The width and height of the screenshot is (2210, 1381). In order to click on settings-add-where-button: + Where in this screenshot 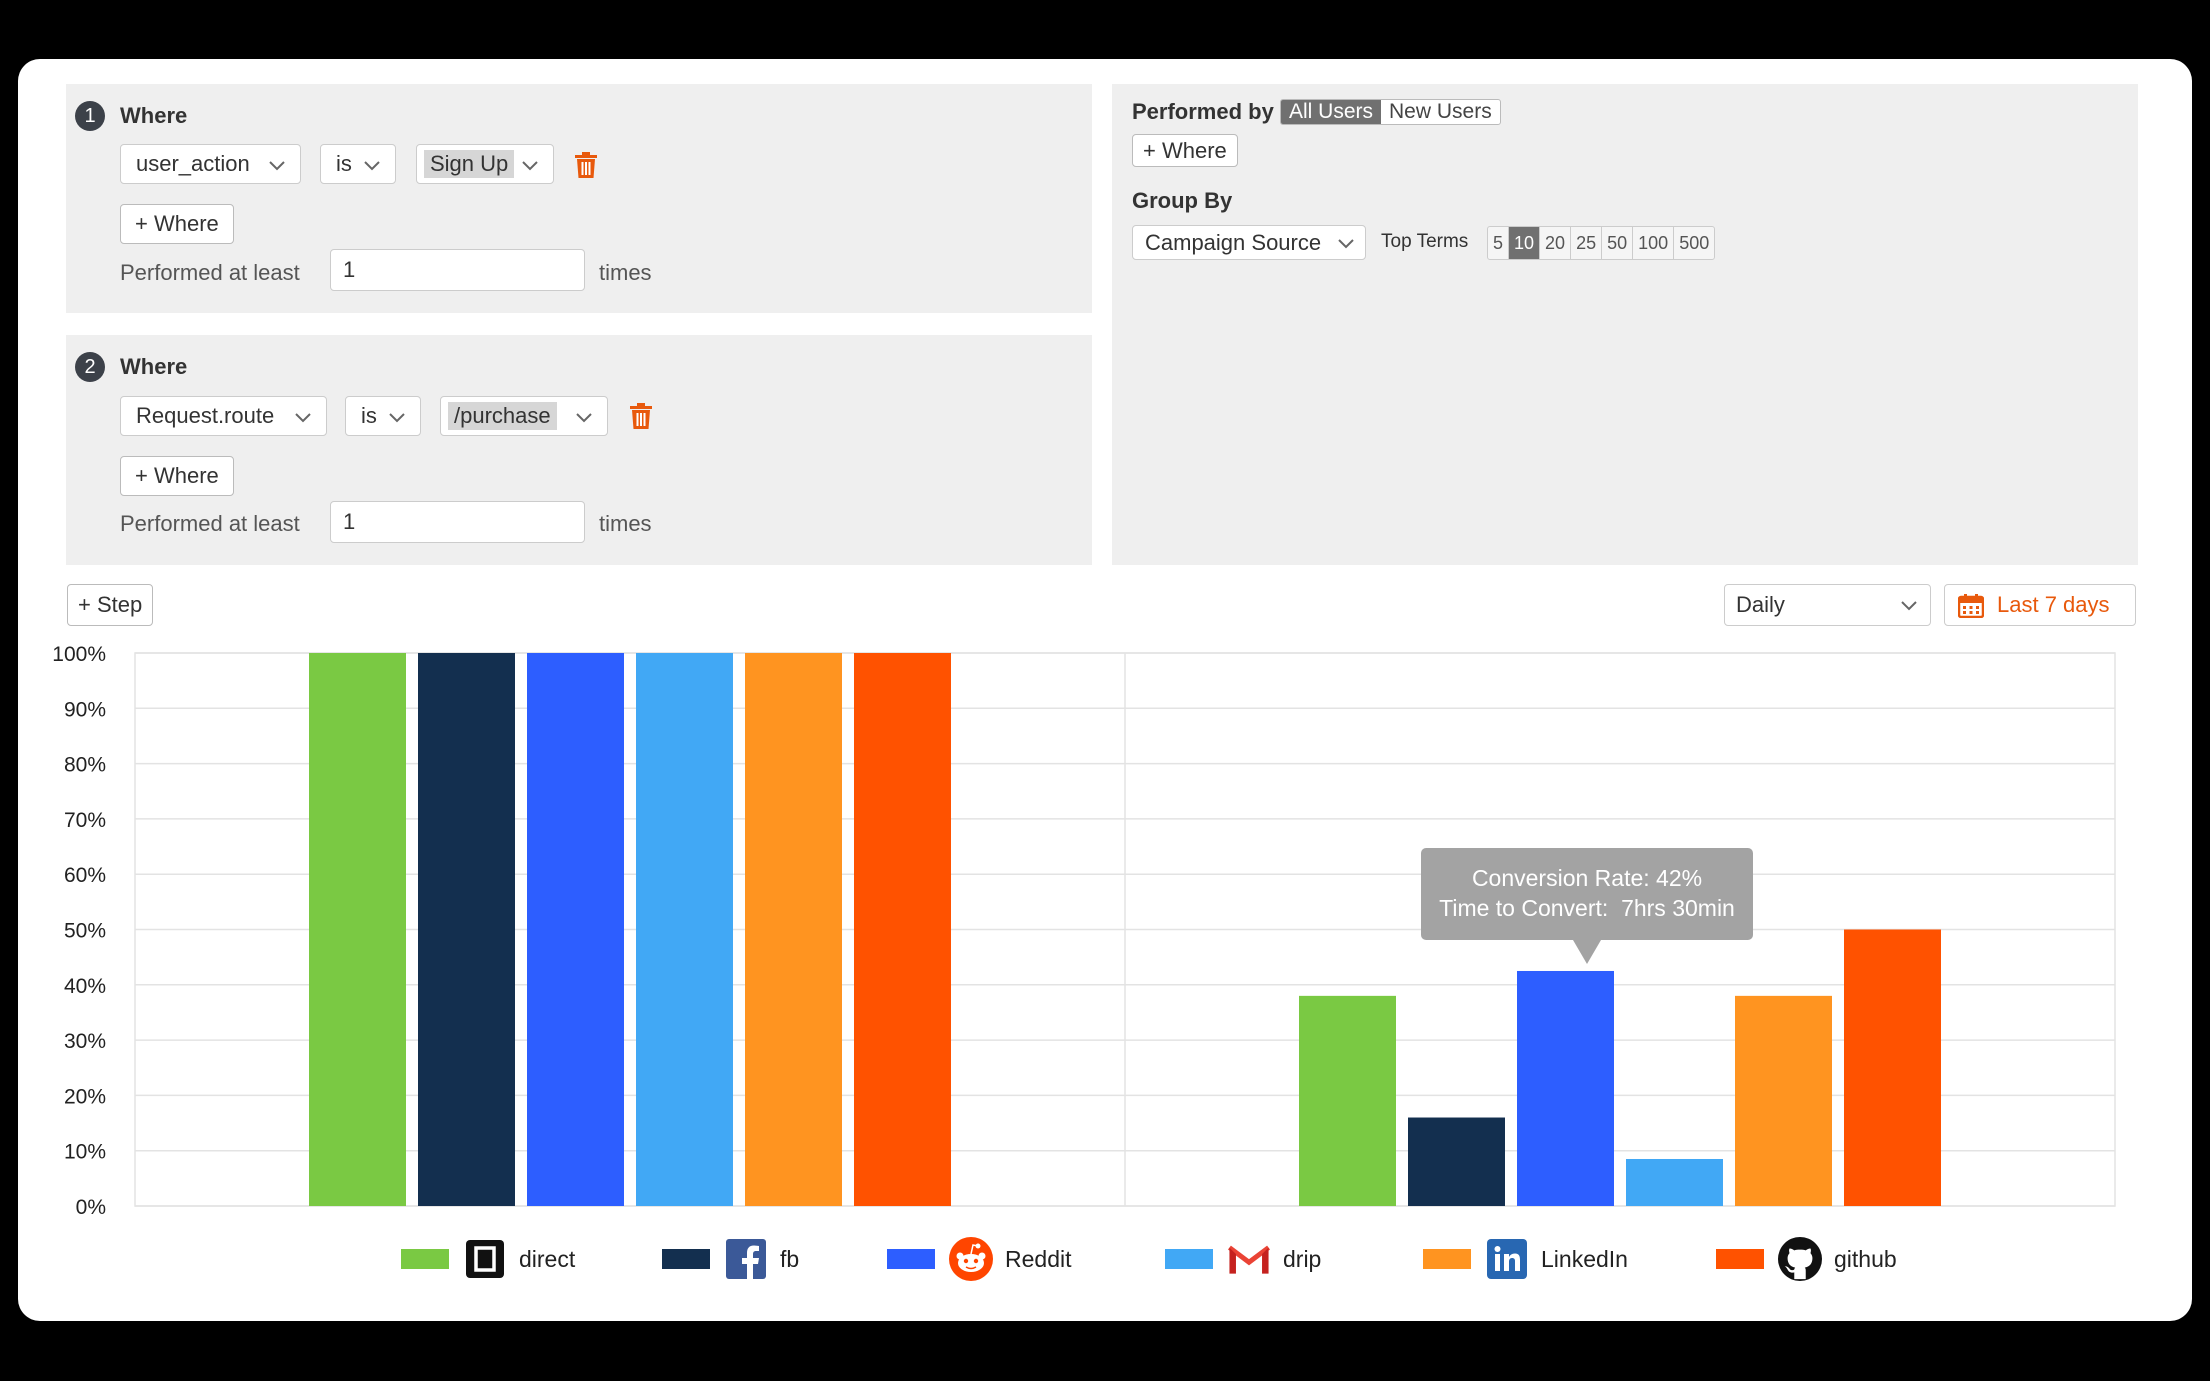, I will do `click(1185, 150)`.